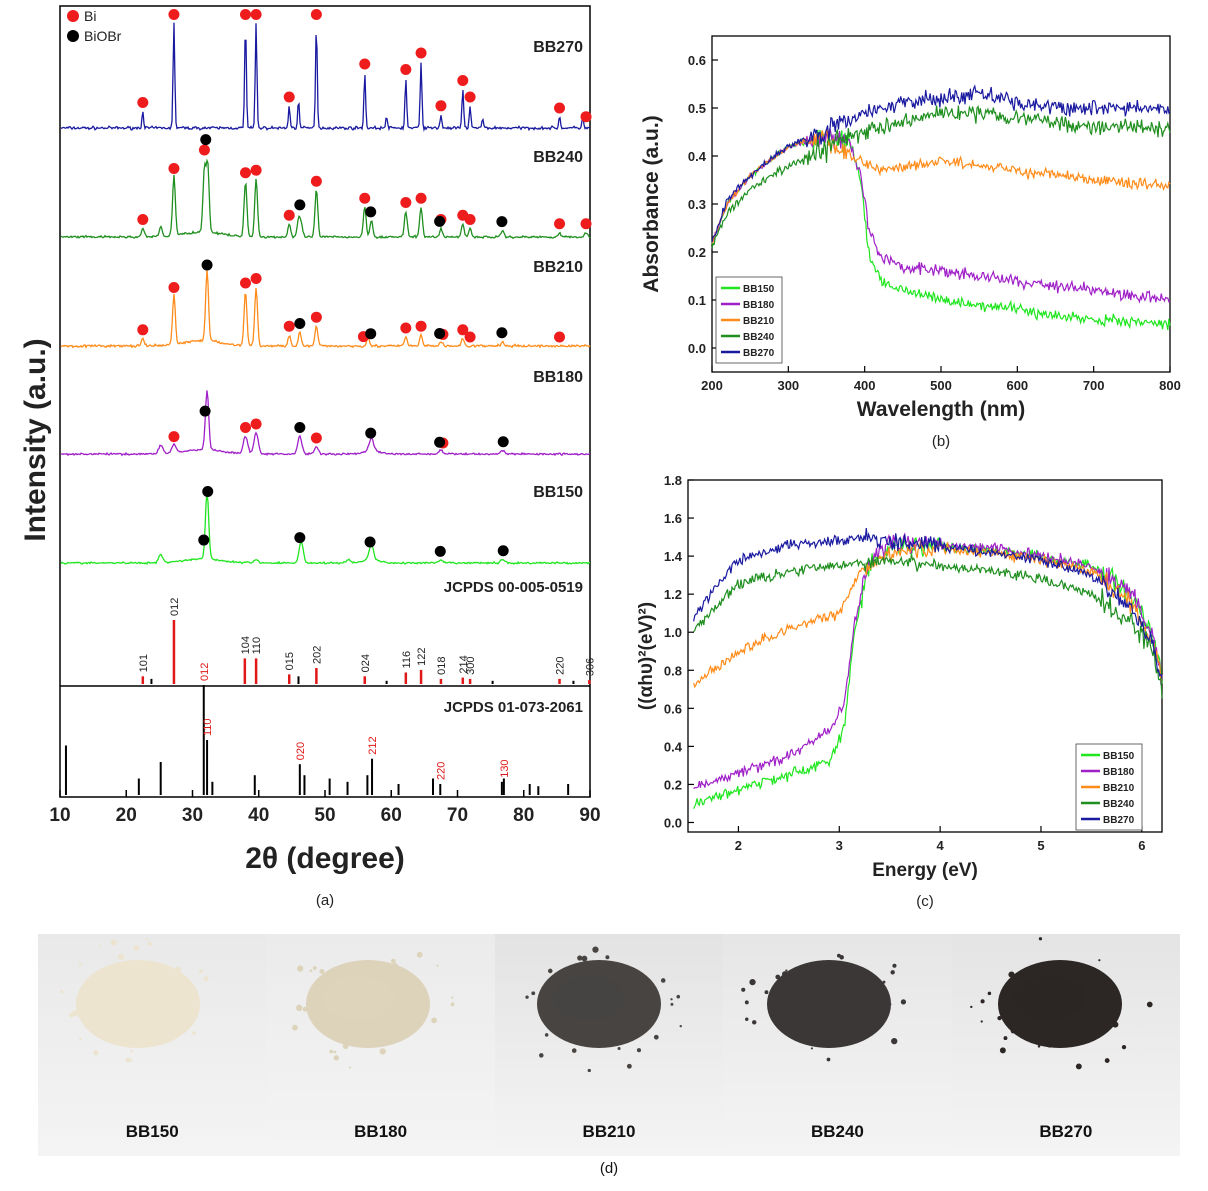  What do you see at coordinates (558, 157) in the screenshot?
I see `series-label-bb240: BB240` at bounding box center [558, 157].